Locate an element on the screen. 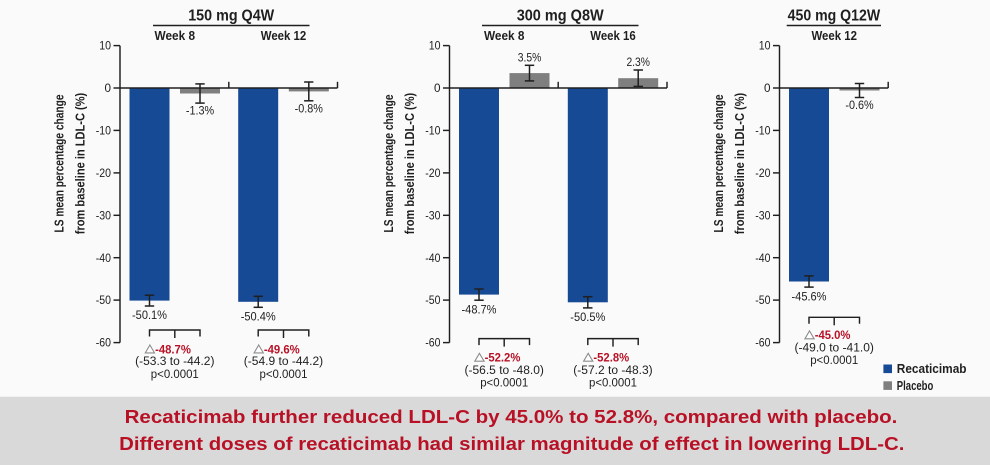 The width and height of the screenshot is (990, 465). svg-text: -50.1% is located at coordinates (149, 315).